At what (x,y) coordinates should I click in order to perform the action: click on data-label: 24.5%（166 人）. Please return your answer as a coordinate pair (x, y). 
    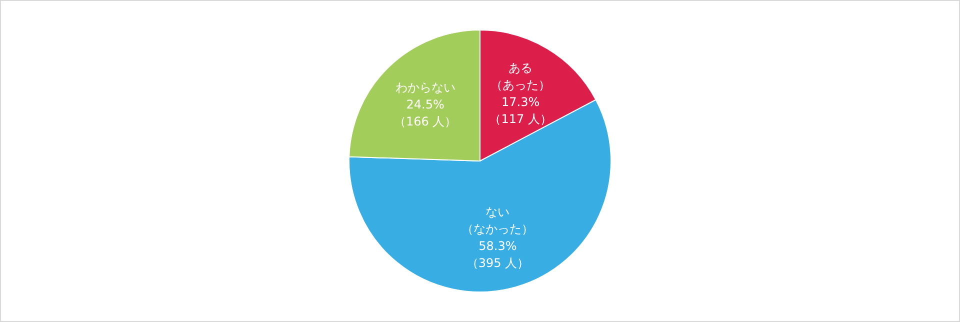
    Looking at the image, I should click on (425, 113).